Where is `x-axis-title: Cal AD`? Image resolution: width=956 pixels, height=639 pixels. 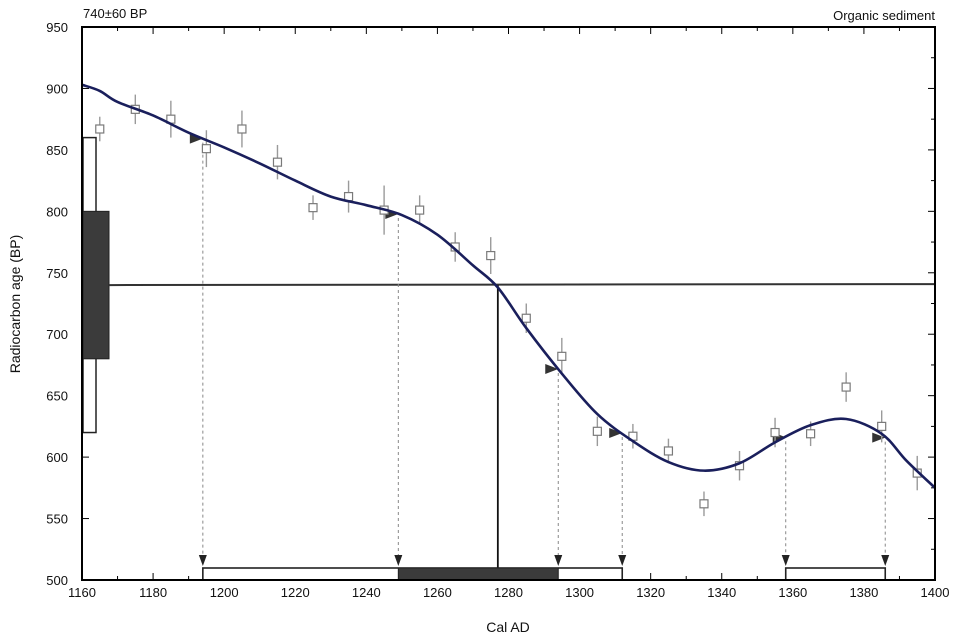 x-axis-title: Cal AD is located at coordinates (508, 627).